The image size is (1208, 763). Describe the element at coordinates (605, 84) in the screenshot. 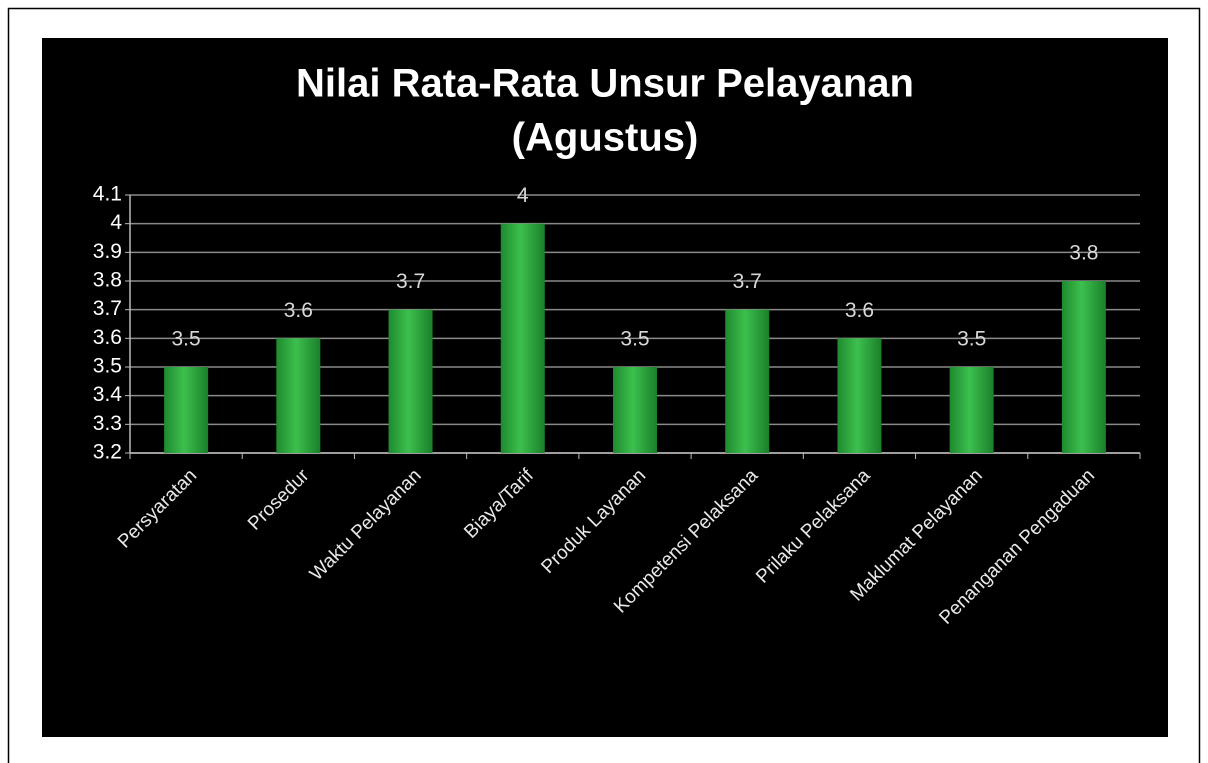

I see `chart-title: Nilai Rata-Rata Unsur Pelayanan` at that location.